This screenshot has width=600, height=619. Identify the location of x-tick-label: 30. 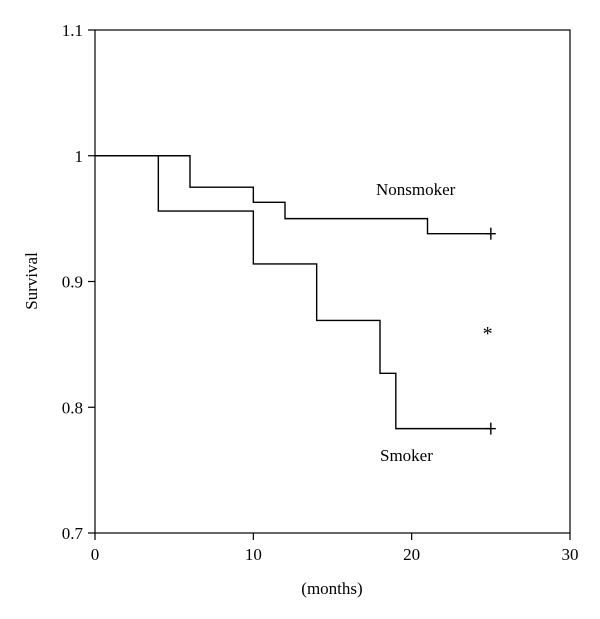
(570, 554).